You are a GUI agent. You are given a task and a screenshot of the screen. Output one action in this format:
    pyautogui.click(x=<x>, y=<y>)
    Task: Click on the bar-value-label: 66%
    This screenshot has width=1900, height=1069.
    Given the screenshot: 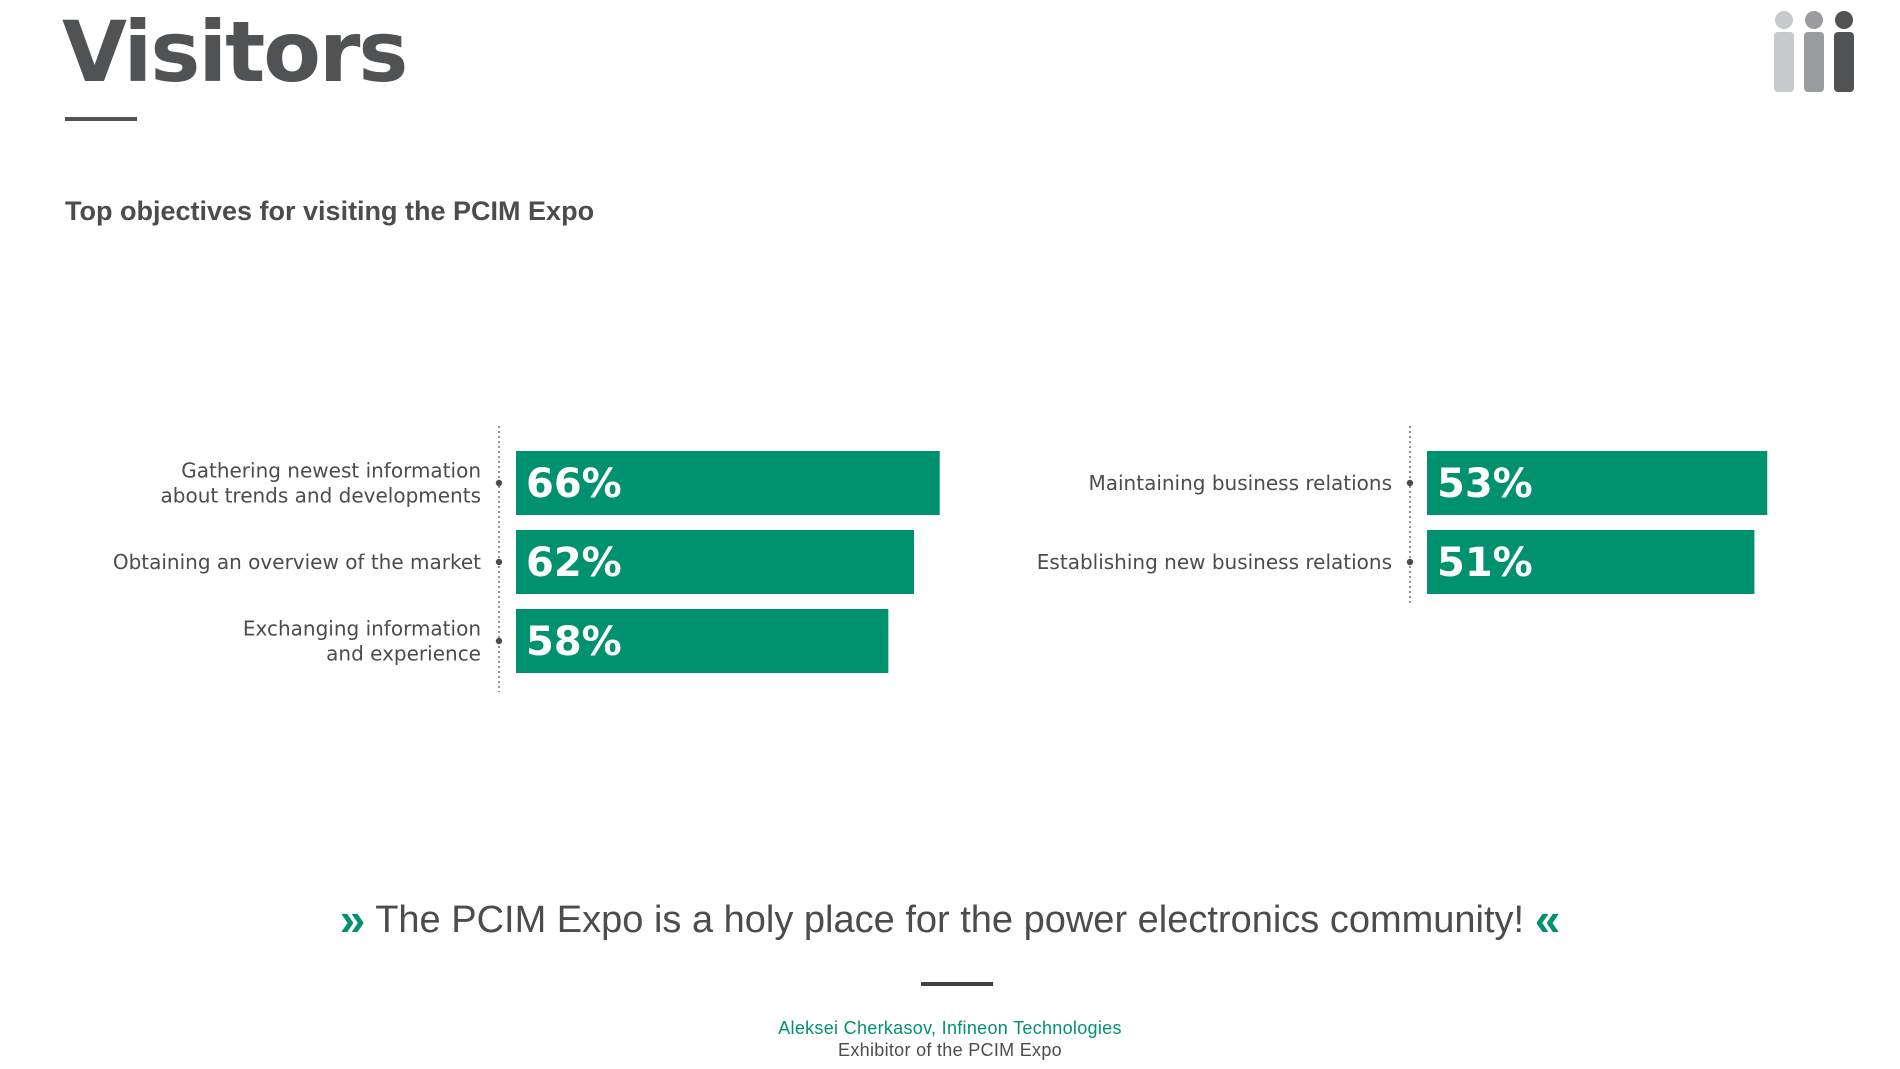 What is the action you would take?
    pyautogui.click(x=574, y=484)
    